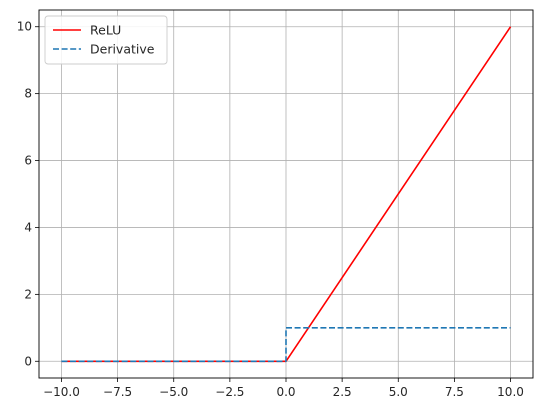  I want to click on y-tick-label: 6, so click(28, 161).